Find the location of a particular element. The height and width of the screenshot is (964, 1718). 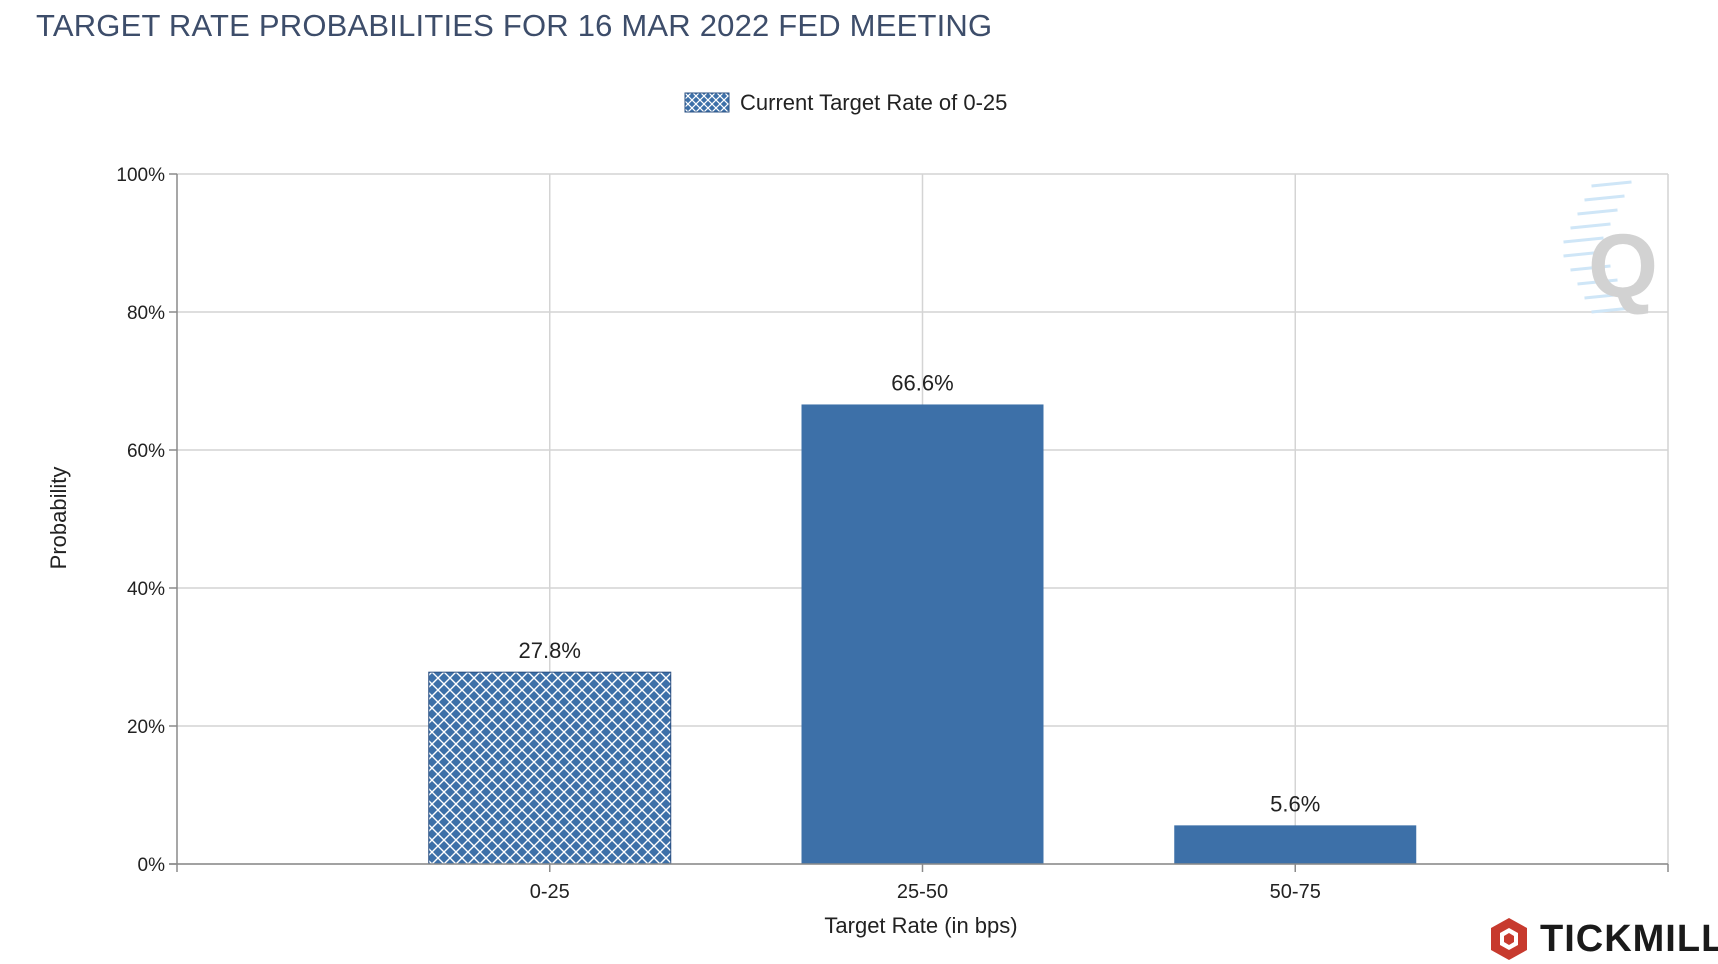

x-tick-label: 0-25 is located at coordinates (550, 892).